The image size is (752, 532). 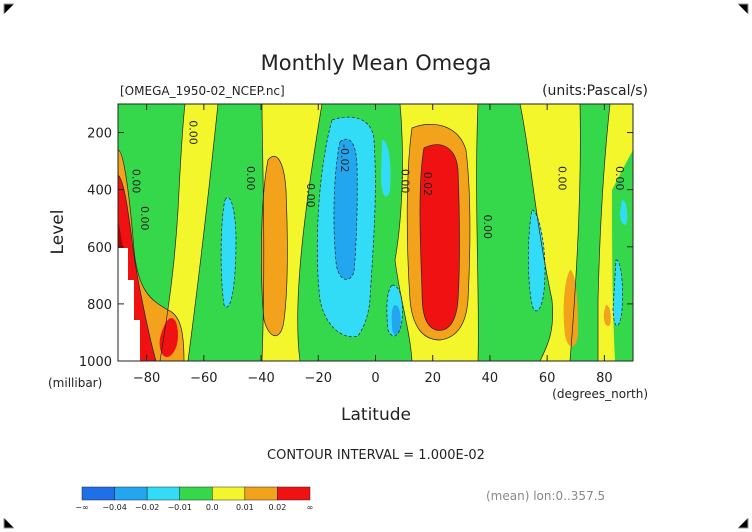 I want to click on contour-interval-text: CONTOUR INTERVAL = 1.000E-02, so click(x=376, y=455).